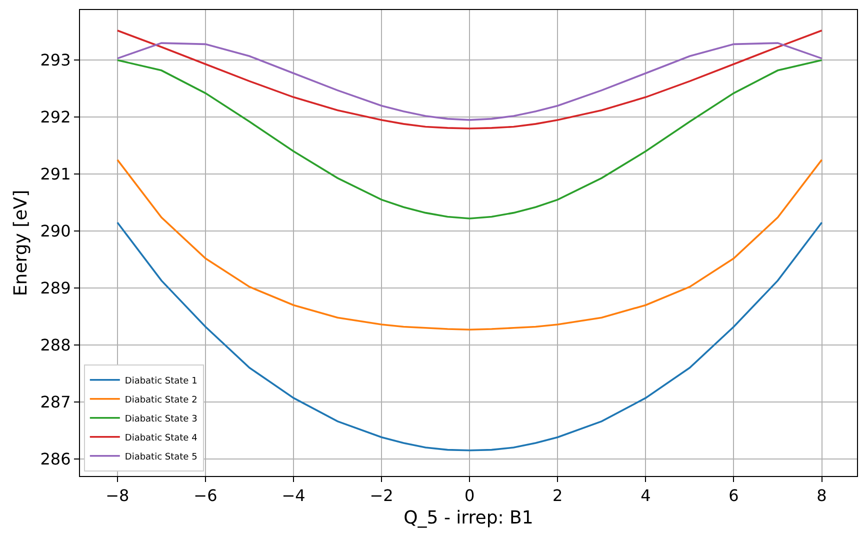  Describe the element at coordinates (55, 231) in the screenshot. I see `y-tick-label: 290` at that location.